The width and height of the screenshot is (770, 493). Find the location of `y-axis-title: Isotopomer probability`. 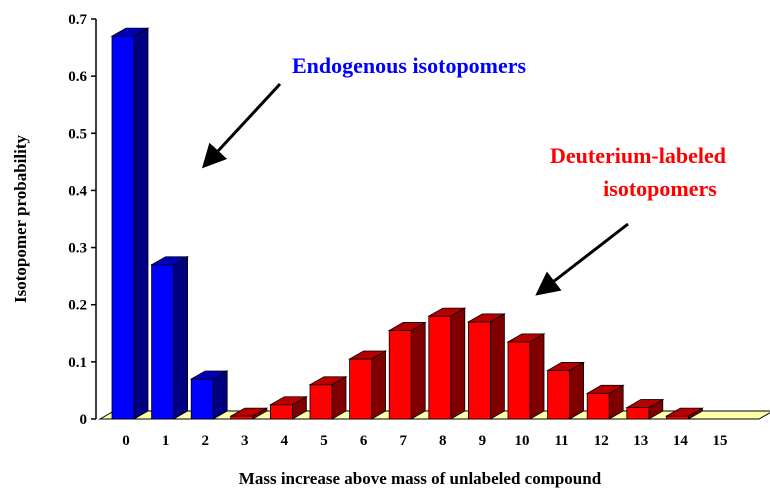

y-axis-title: Isotopomer probability is located at coordinates (20, 219).